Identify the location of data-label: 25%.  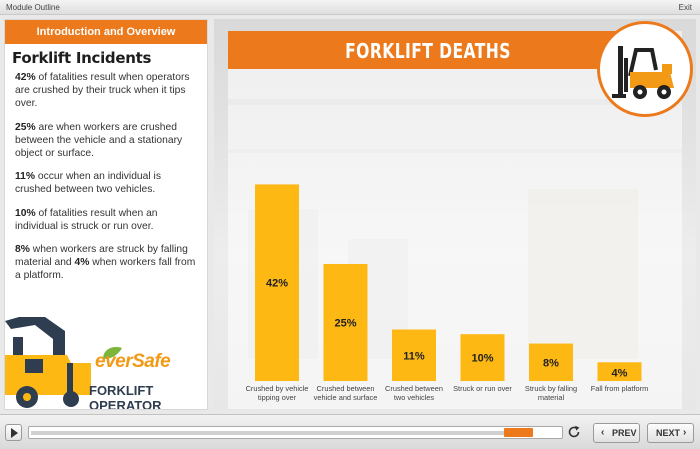
(345, 323).